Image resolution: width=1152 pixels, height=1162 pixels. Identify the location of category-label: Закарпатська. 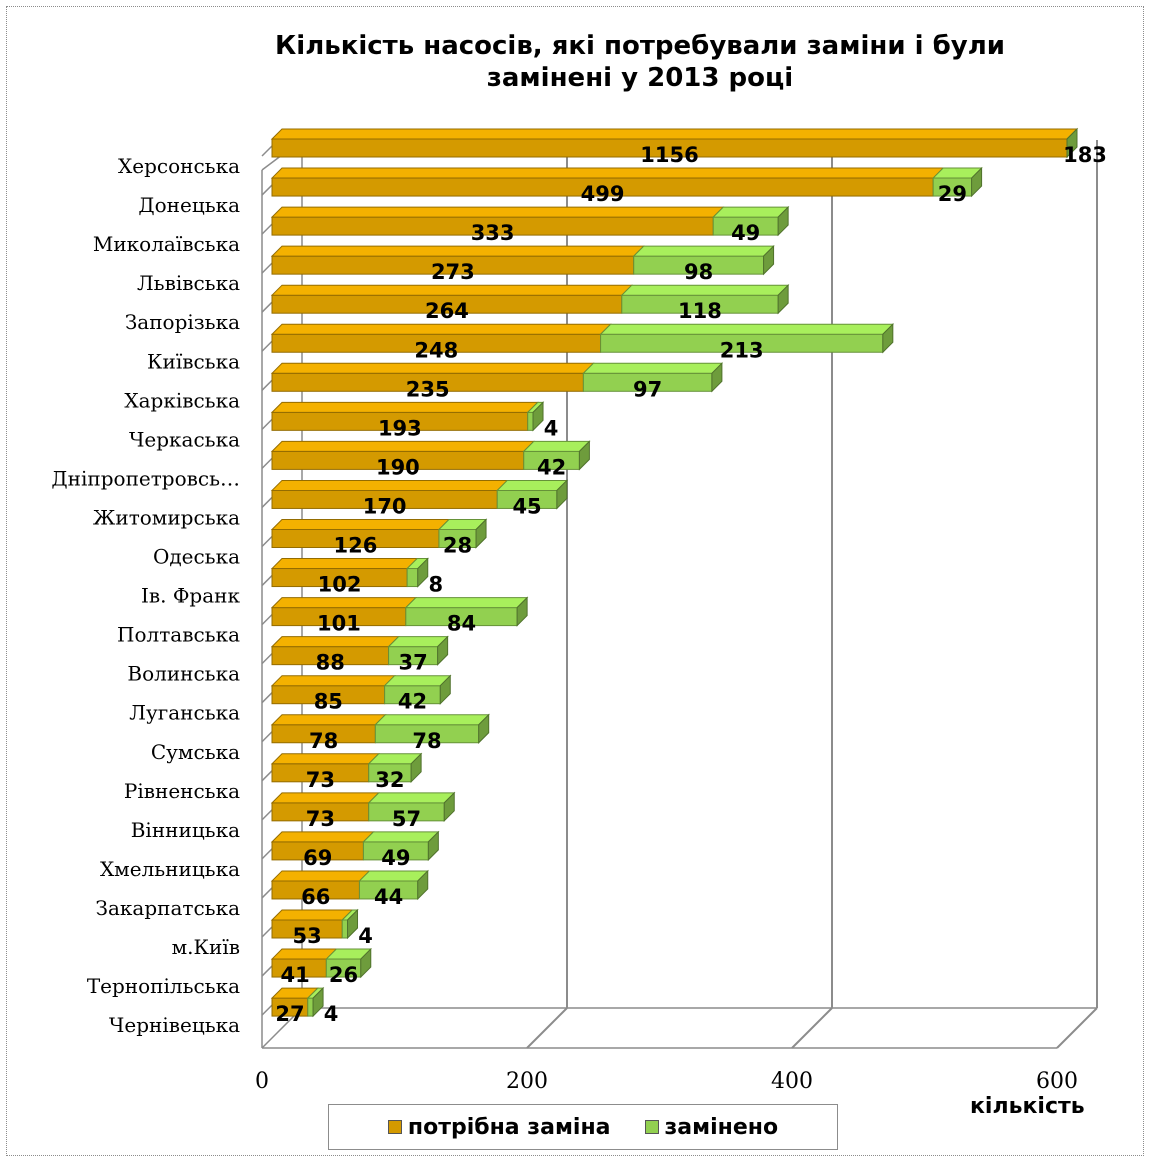
(168, 908).